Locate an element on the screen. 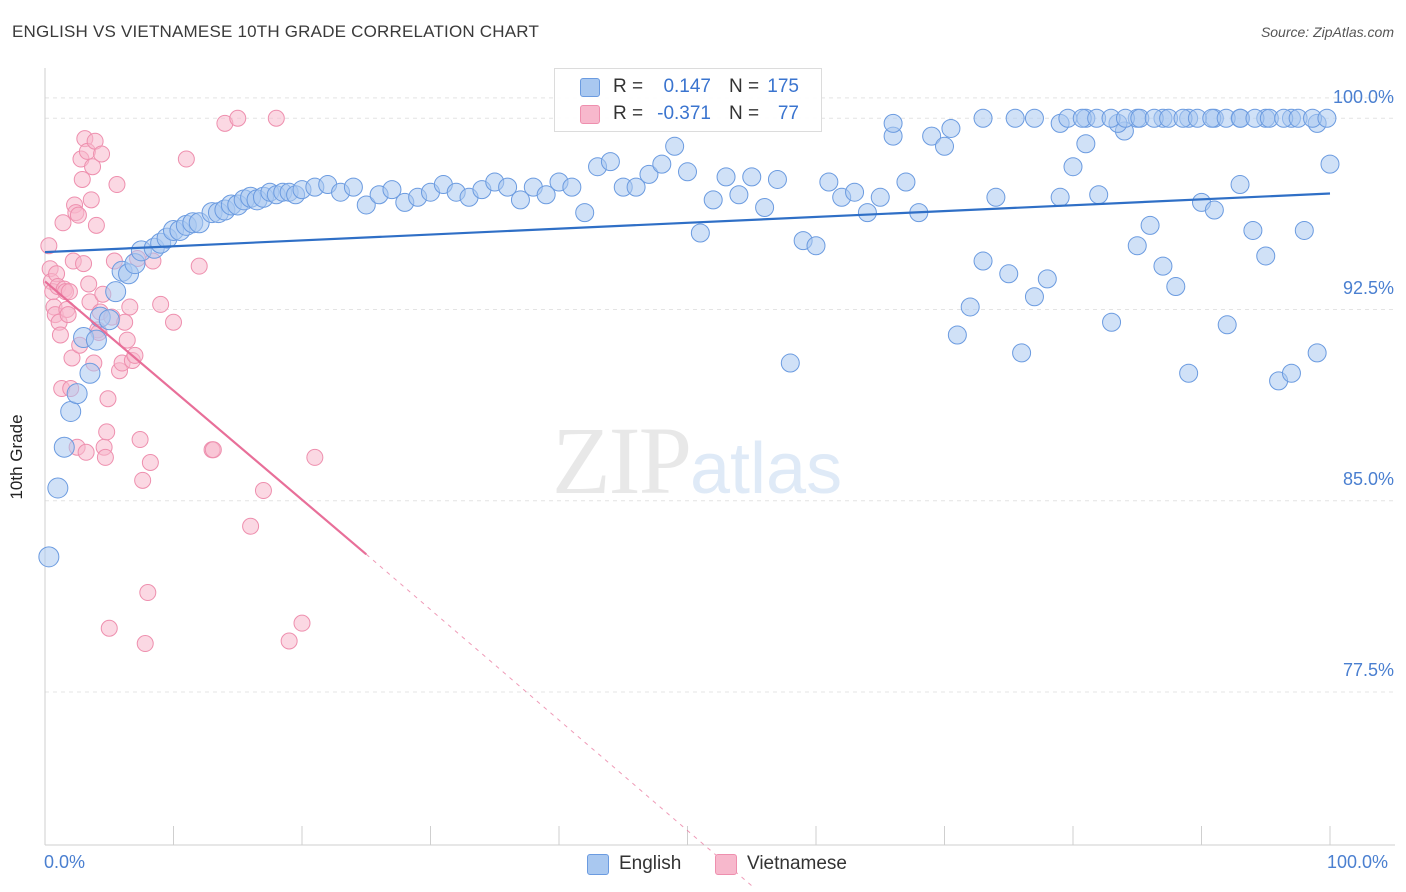  x-tick-label: 100.0% is located at coordinates (1358, 862).